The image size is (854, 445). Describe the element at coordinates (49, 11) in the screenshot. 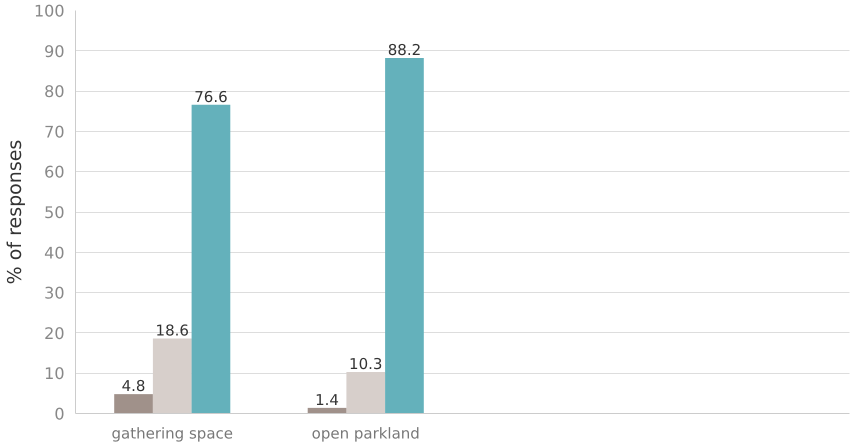

I see `y-tick-label: 100` at that location.